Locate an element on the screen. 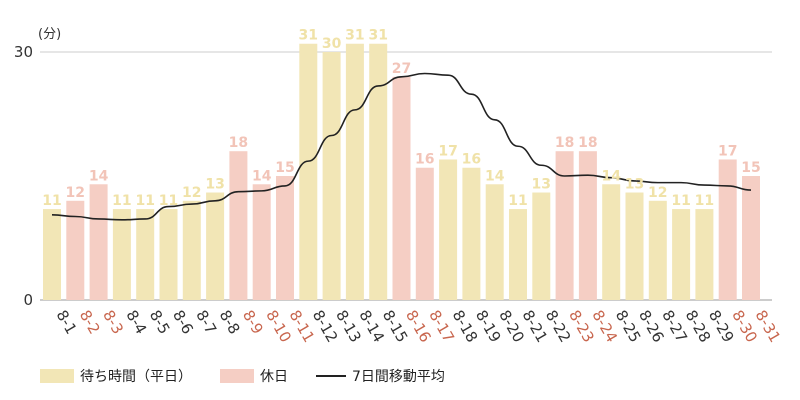  y-tick-label: 30 is located at coordinates (23, 52).